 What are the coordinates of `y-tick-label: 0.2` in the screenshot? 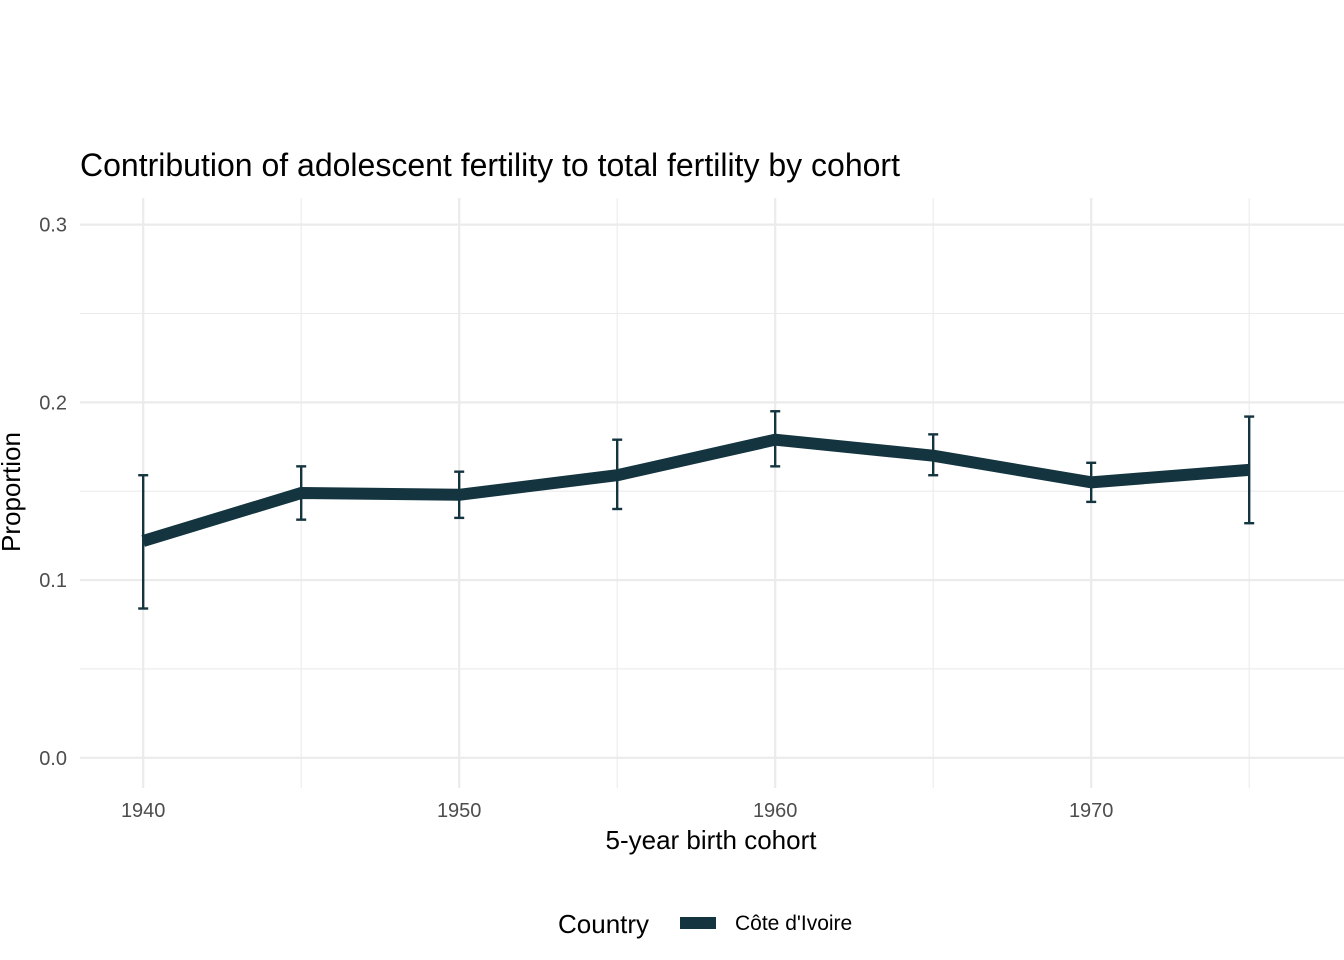 It's located at (53, 403).